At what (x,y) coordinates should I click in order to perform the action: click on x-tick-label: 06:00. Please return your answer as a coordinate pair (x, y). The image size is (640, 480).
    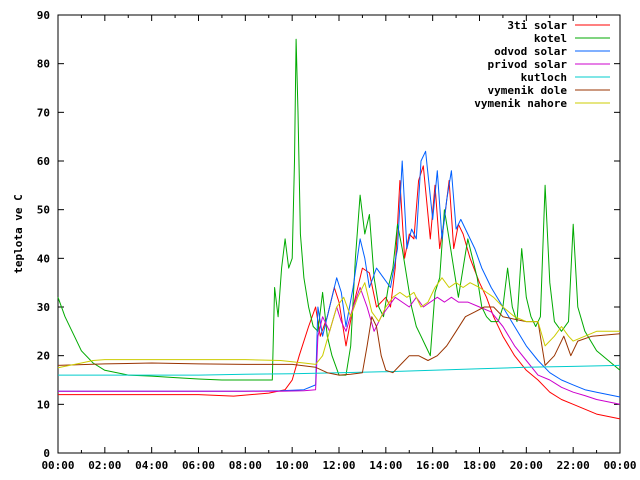
    Looking at the image, I should click on (198, 465).